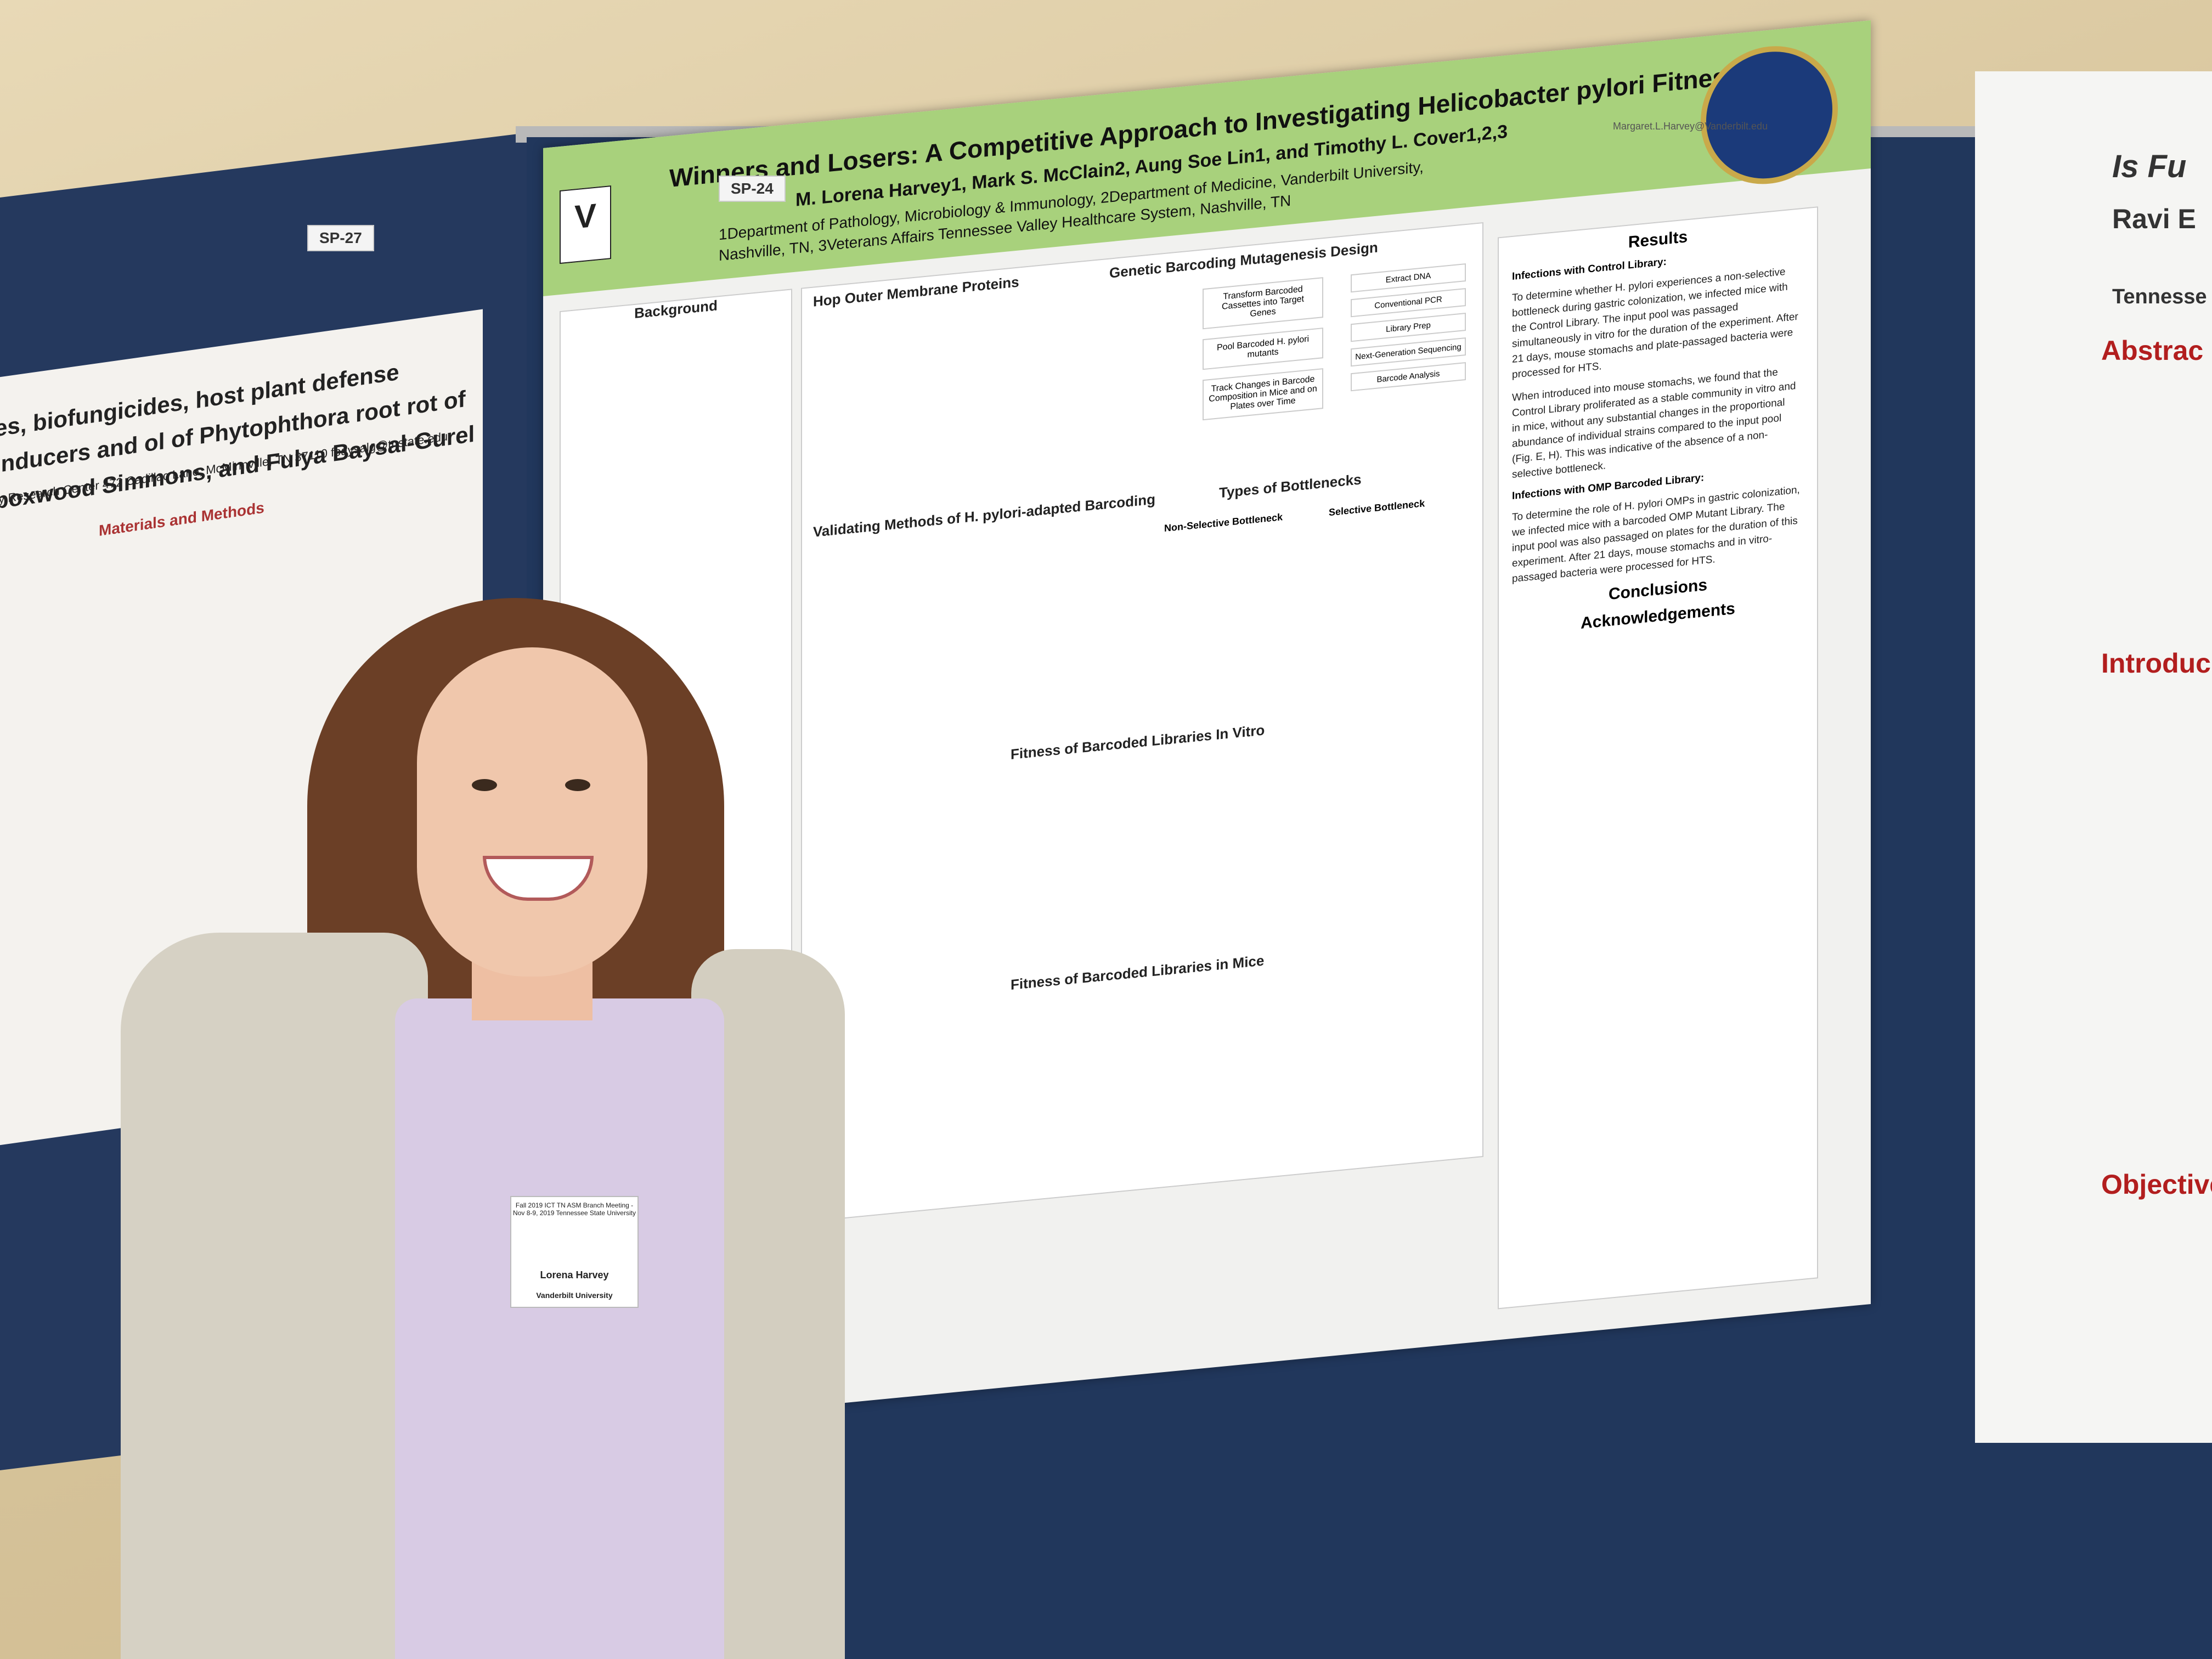  What do you see at coordinates (916, 291) in the screenshot?
I see `hop-heading: Hop Outer Membrane Proteins` at bounding box center [916, 291].